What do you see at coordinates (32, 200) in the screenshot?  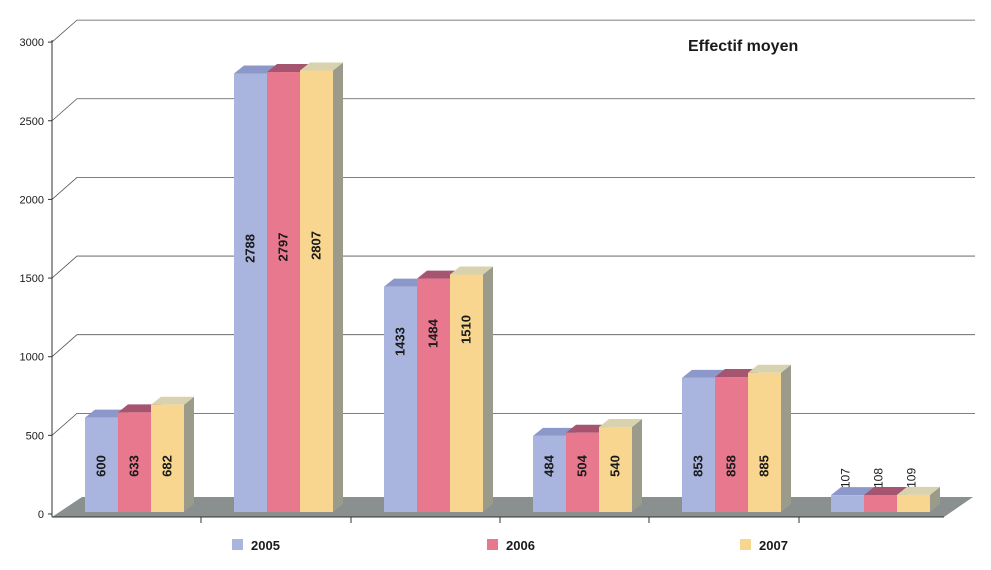 I see `y-tick-label: 2000` at bounding box center [32, 200].